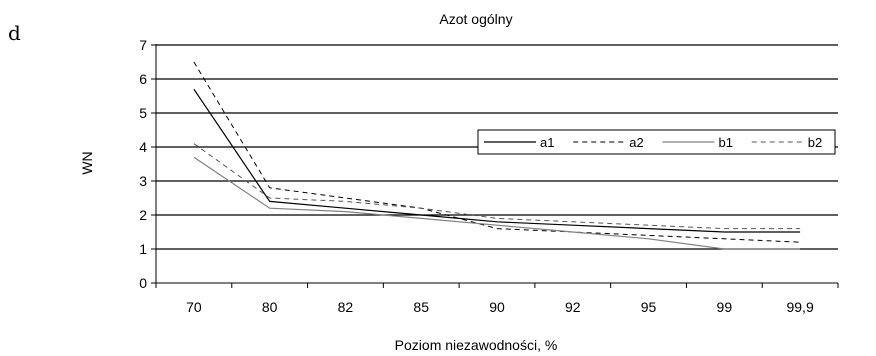 The width and height of the screenshot is (876, 356). What do you see at coordinates (143, 283) in the screenshot?
I see `y-tick-label: 0` at bounding box center [143, 283].